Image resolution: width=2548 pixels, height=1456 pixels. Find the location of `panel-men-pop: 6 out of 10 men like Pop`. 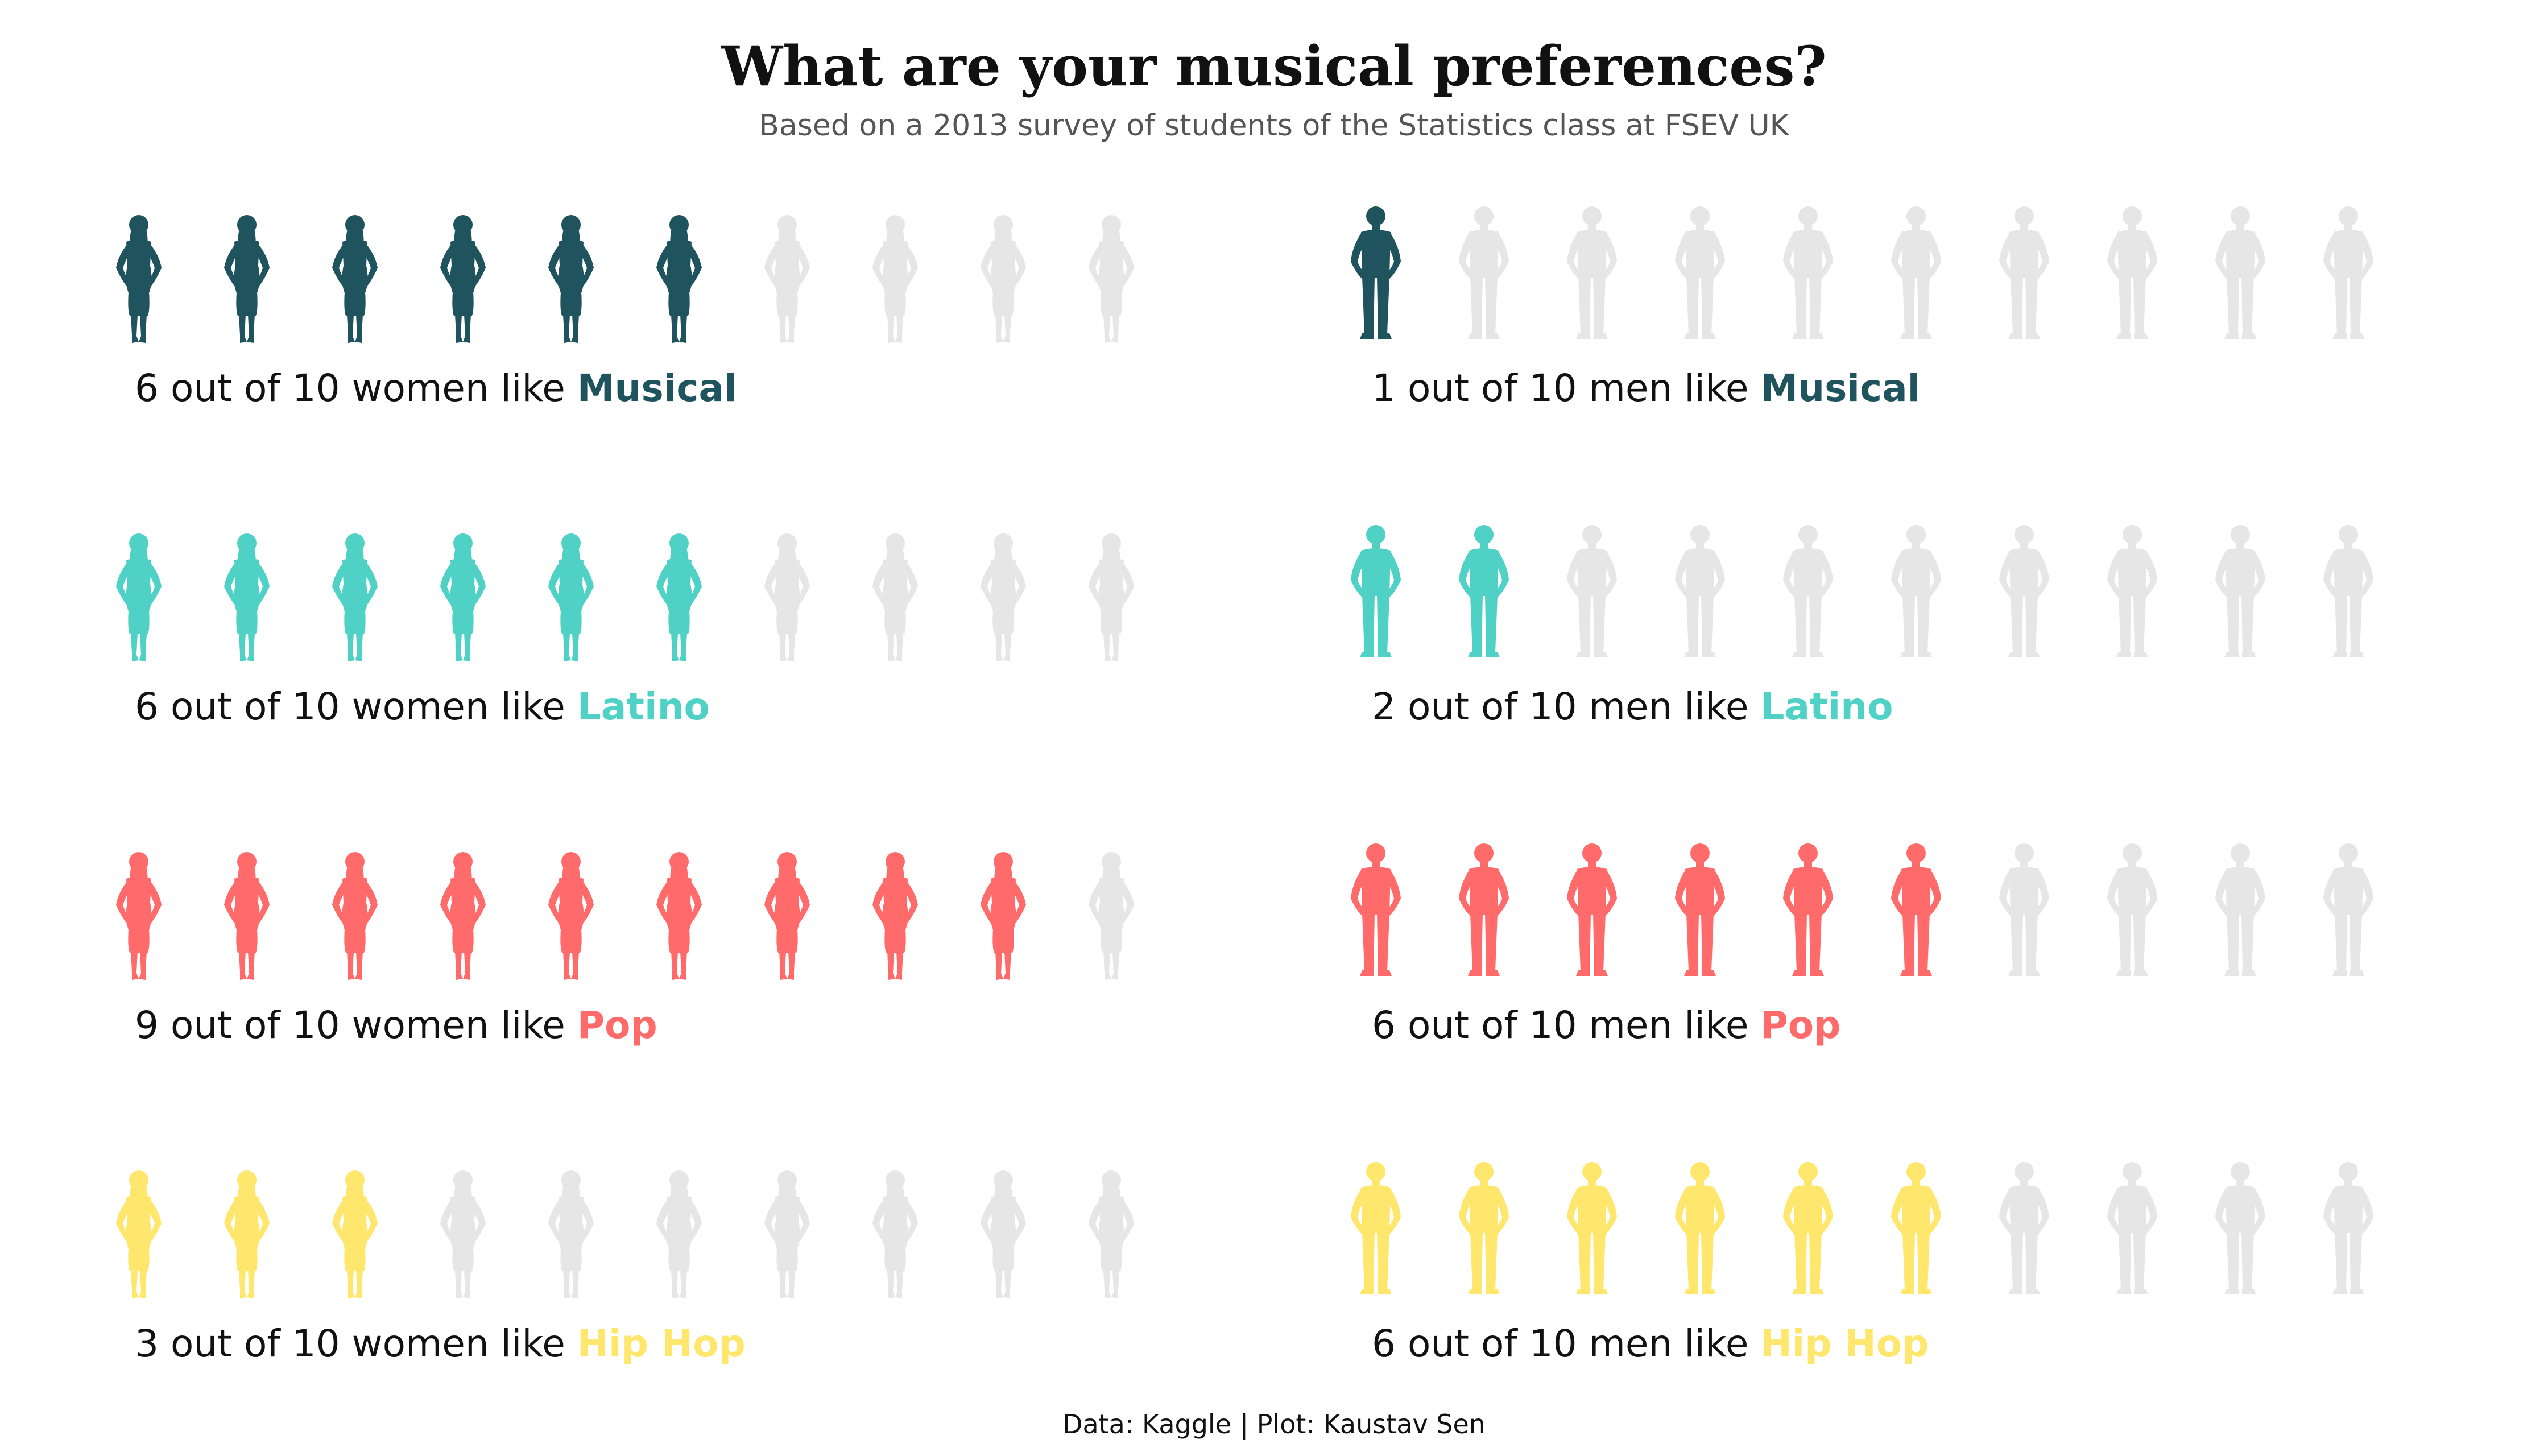

panel-men-pop: 6 out of 10 men like Pop is located at coordinates (1862, 945).